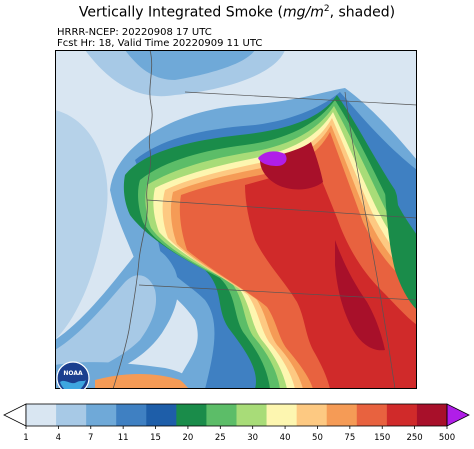  I want to click on valid-time-label: Fcst Hr: 18, Valid Time 20220909 11 UTC, so click(160, 43).